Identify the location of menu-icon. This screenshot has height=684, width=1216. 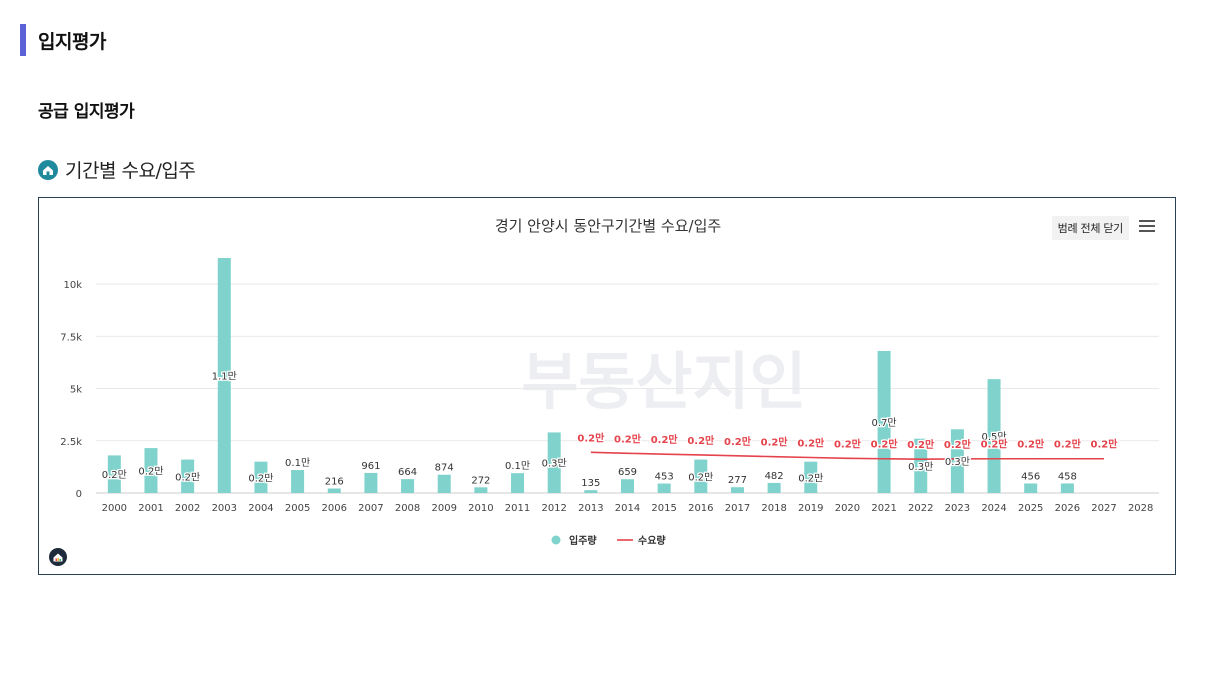
(1147, 227).